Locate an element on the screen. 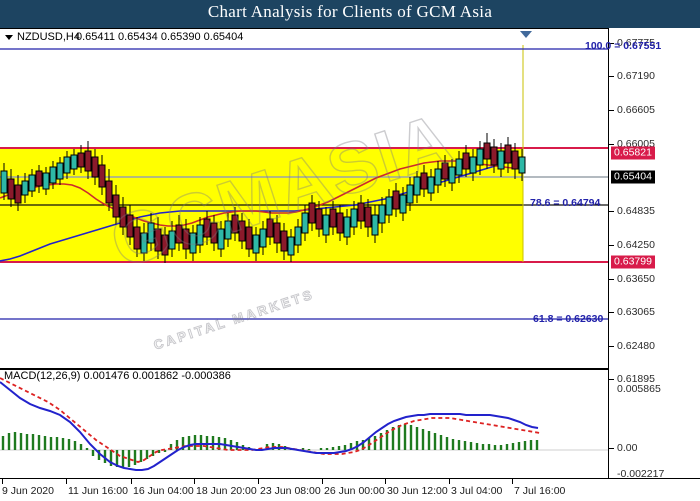 Image resolution: width=700 pixels, height=501 pixels. fib-618-line-svg is located at coordinates (304, 319).